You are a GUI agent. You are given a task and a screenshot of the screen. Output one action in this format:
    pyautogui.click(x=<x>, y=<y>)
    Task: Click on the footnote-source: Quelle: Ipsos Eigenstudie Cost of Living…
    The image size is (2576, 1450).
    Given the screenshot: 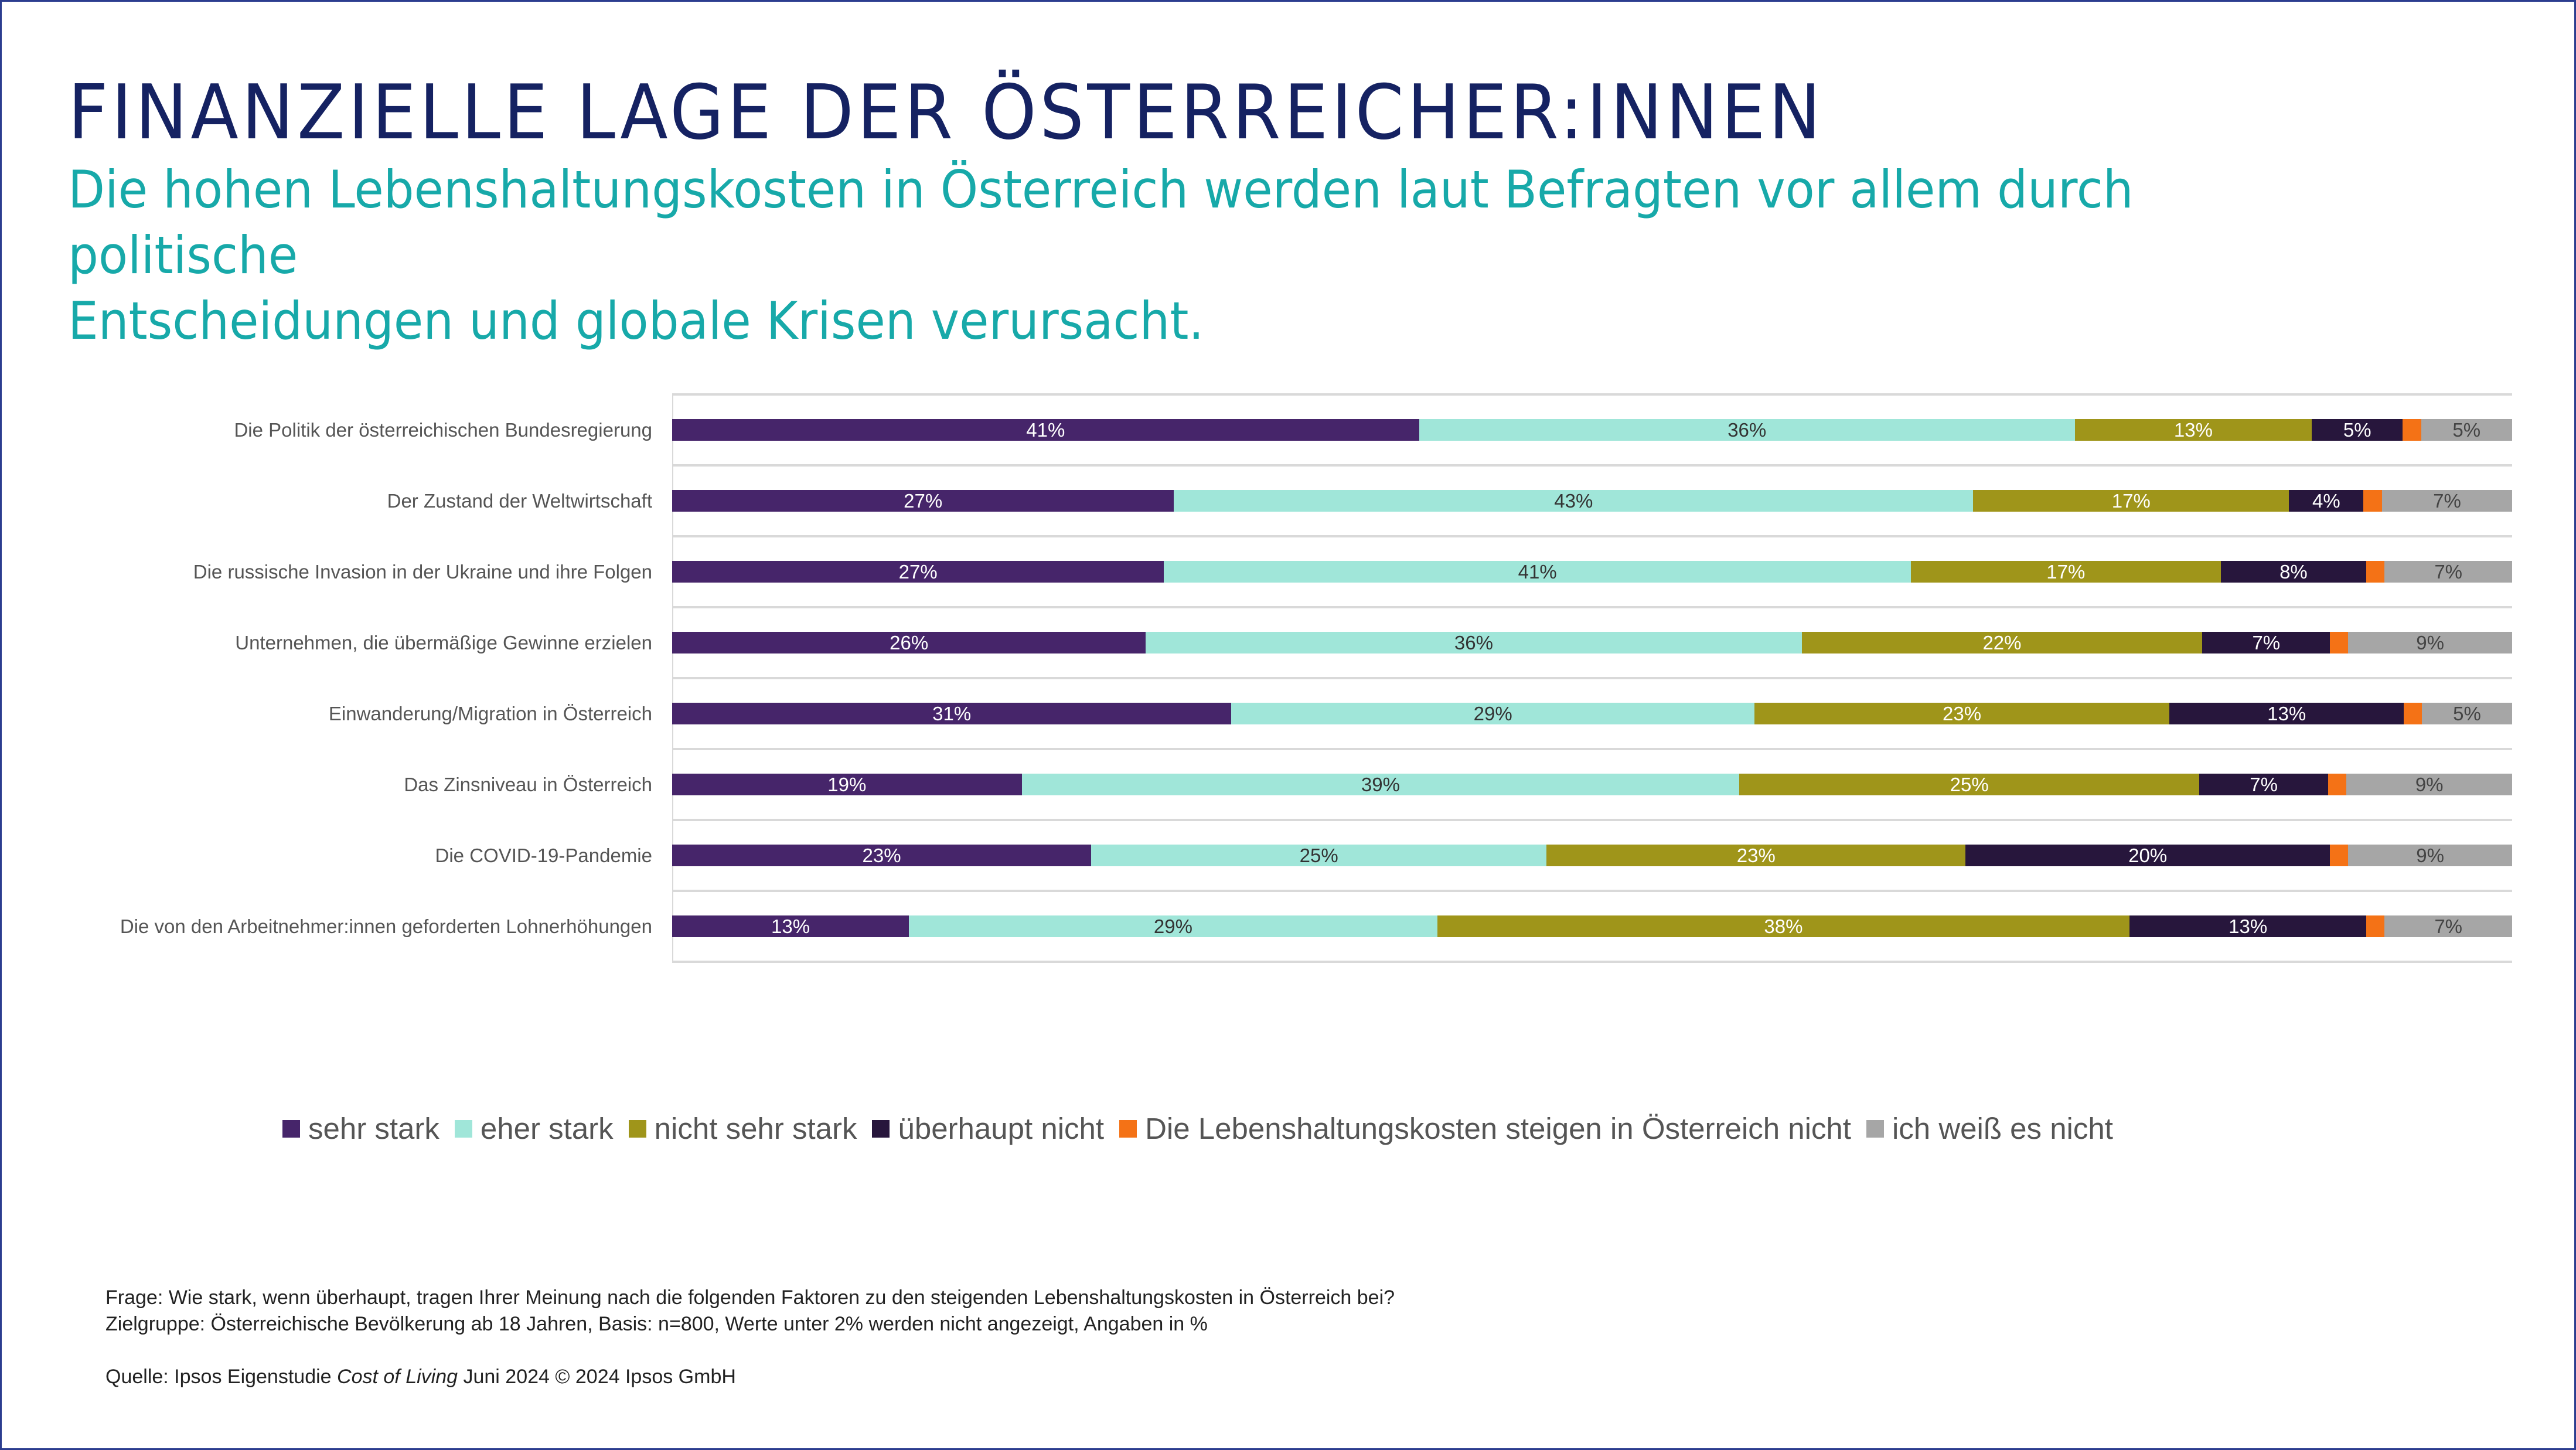 What is the action you would take?
    pyautogui.click(x=420, y=1377)
    